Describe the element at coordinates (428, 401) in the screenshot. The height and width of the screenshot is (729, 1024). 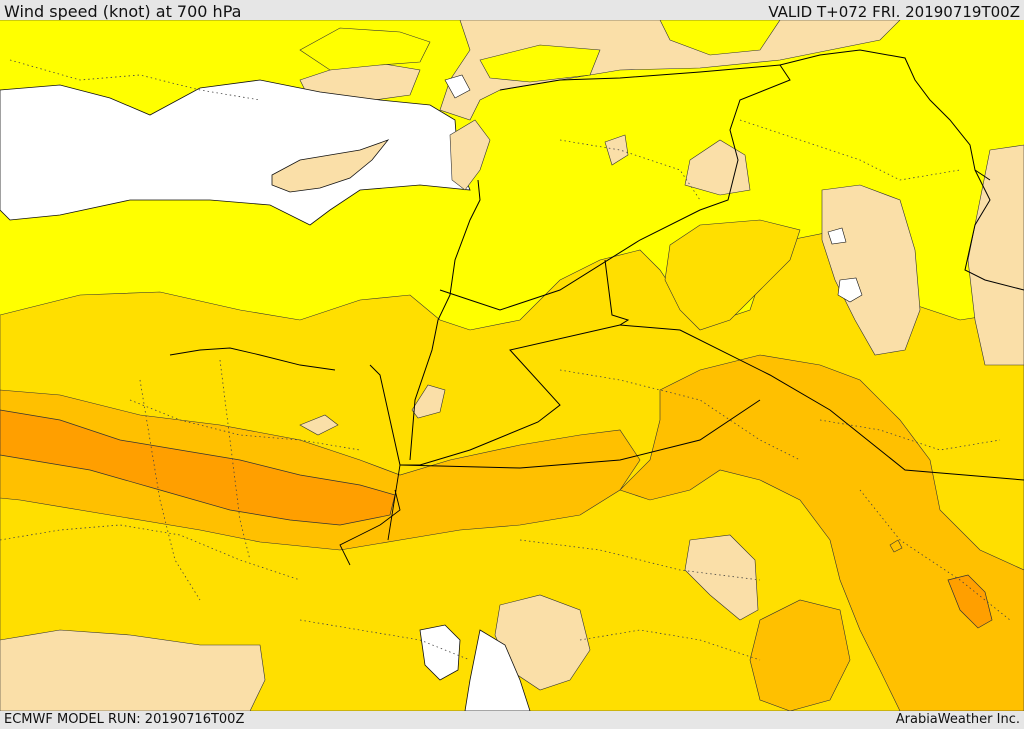
I see `calm-area-sinai-patch` at that location.